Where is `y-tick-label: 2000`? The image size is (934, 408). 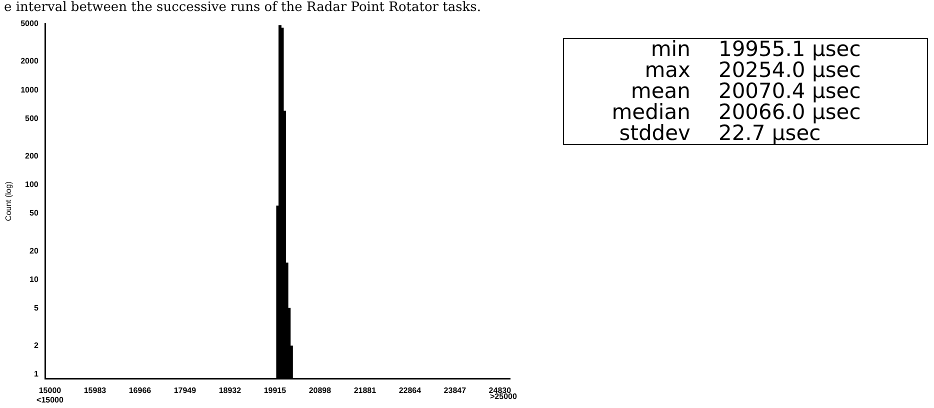
y-tick-label: 2000 is located at coordinates (29, 61).